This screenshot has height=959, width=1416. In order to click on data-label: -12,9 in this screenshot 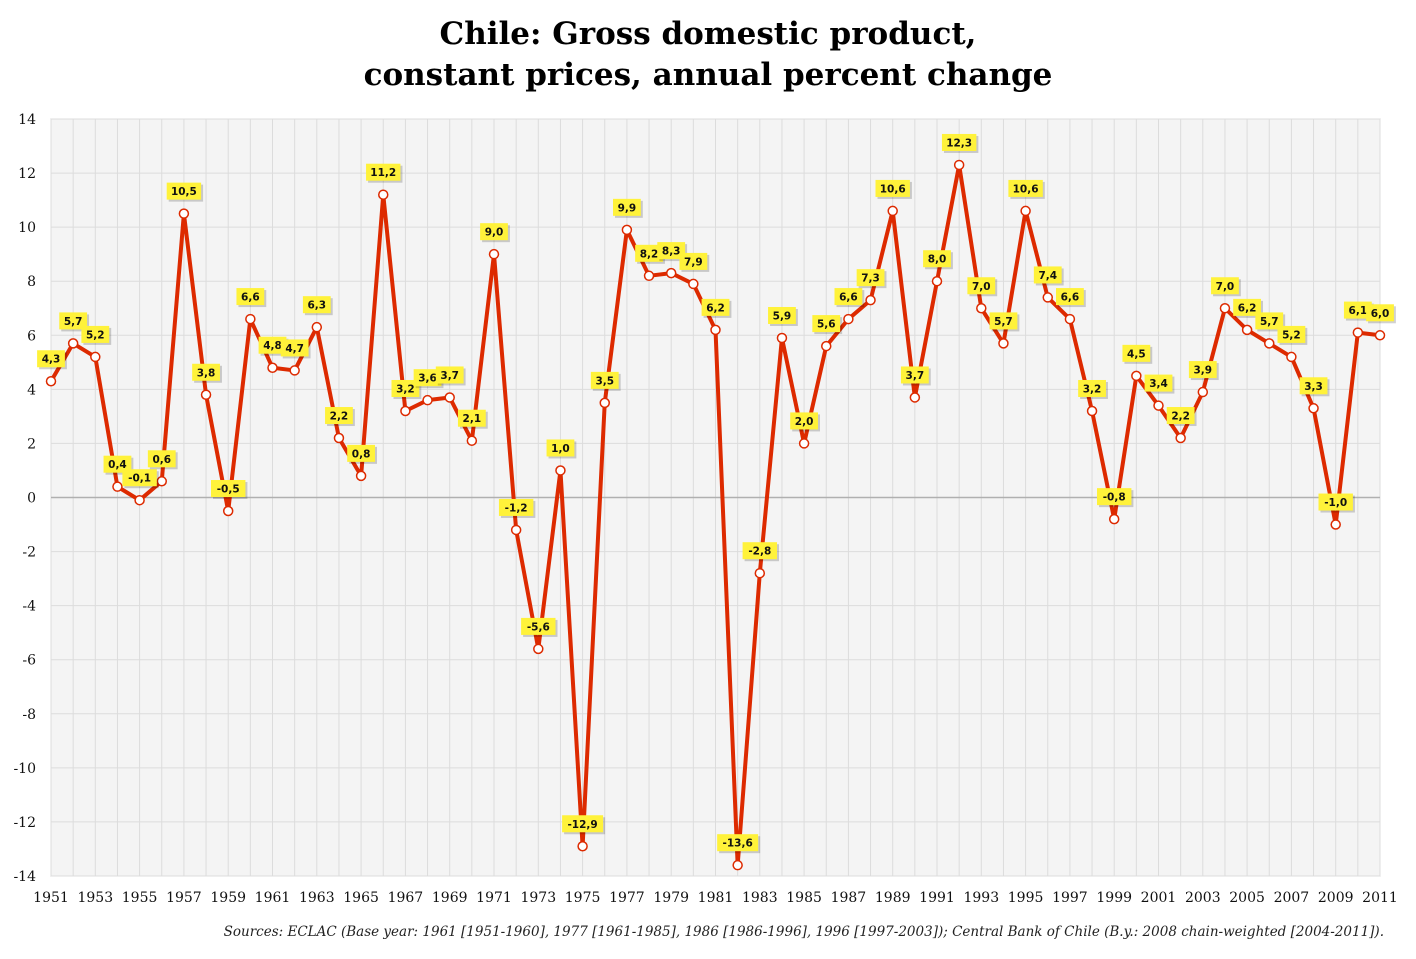, I will do `click(584, 825)`.